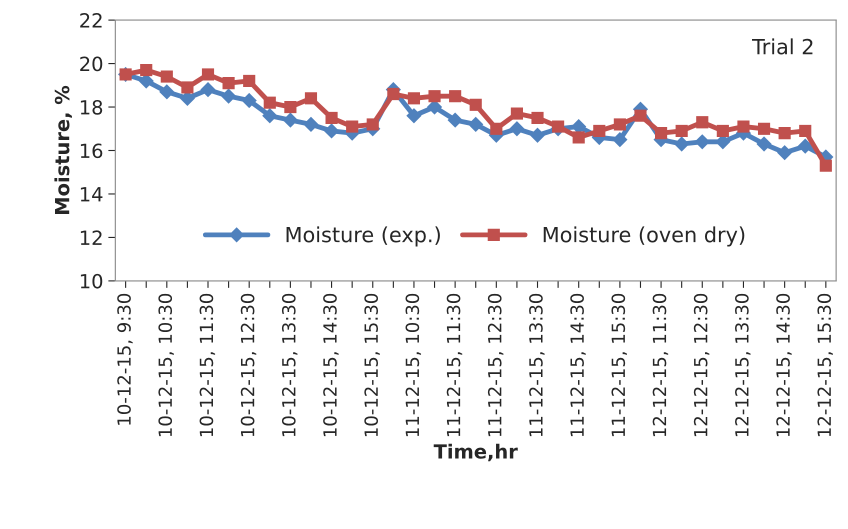  I want to click on x-tick-label: 10-12-15, 10:30, so click(166, 365).